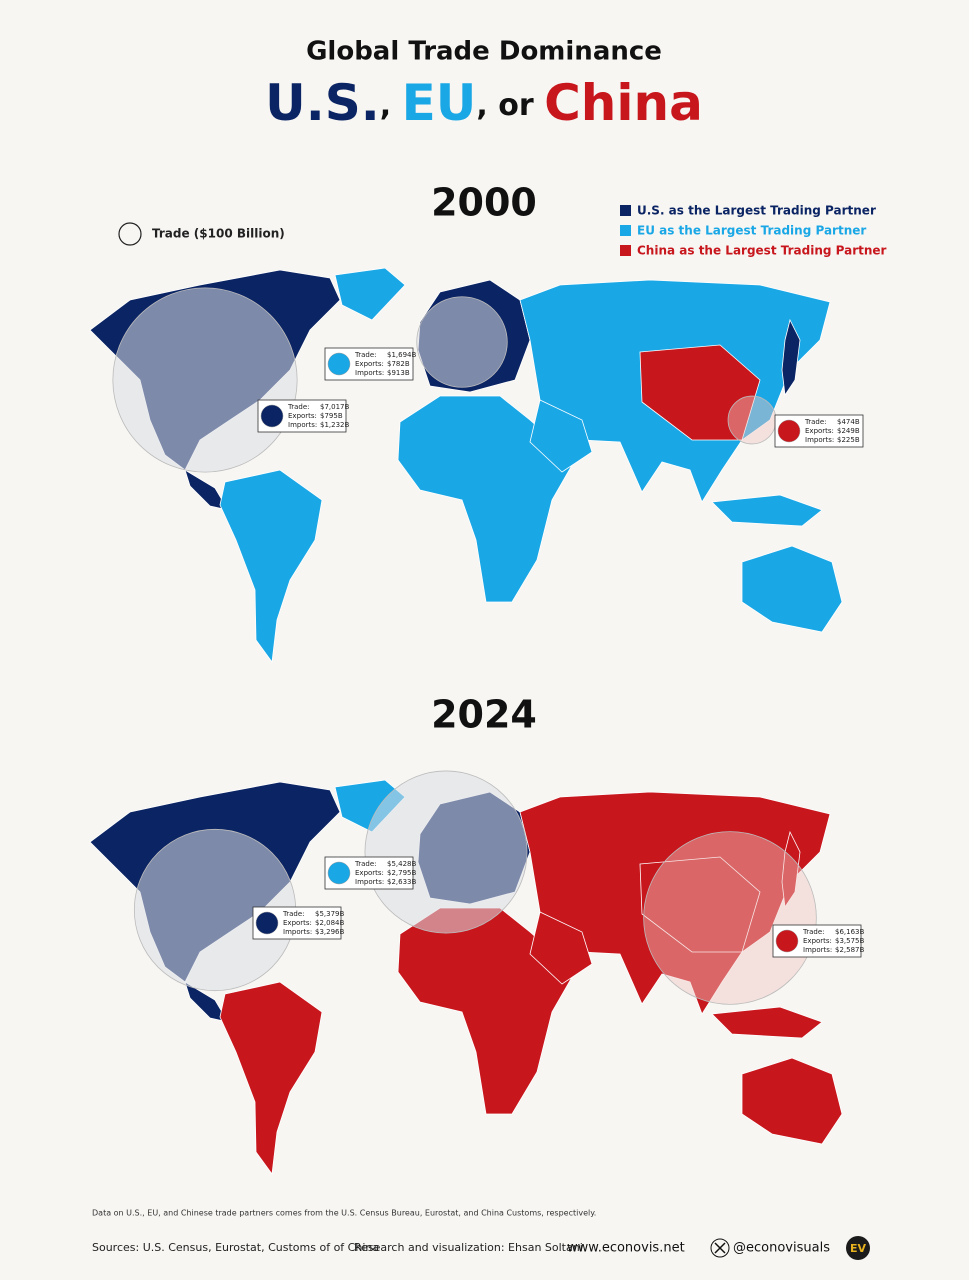 This screenshot has height=1280, width=969. Describe the element at coordinates (401, 355) in the screenshot. I see `info-field-value: $1,694B` at that location.